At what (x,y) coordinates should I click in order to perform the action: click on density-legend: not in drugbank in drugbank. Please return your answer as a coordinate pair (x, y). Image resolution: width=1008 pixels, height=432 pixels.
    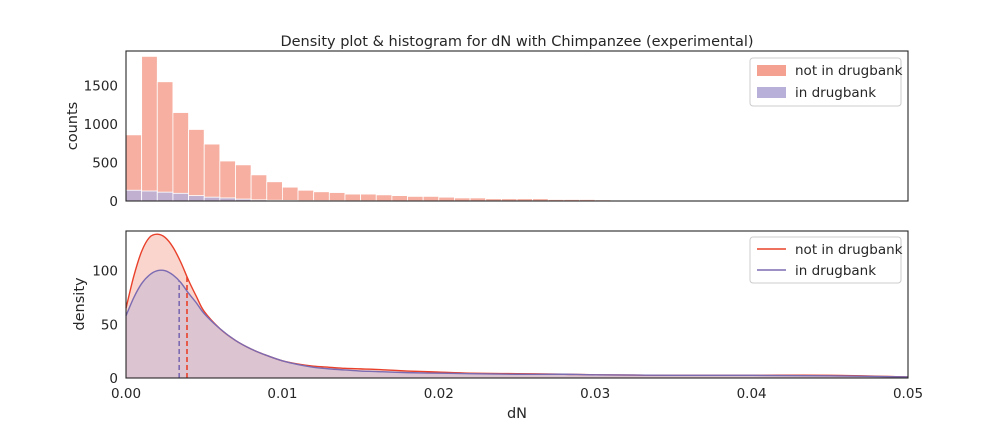
    Looking at the image, I should click on (826, 260).